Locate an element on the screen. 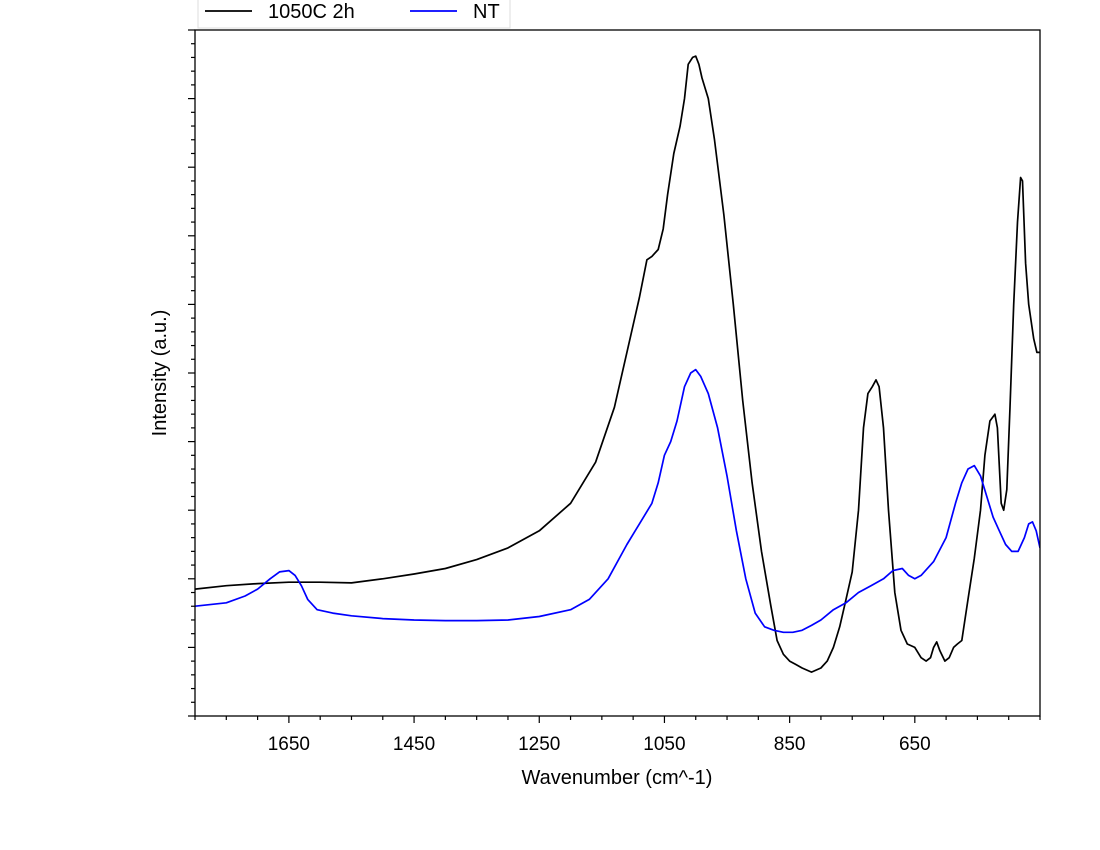 The image size is (1100, 850). x-tick-label: 1450 is located at coordinates (414, 744).